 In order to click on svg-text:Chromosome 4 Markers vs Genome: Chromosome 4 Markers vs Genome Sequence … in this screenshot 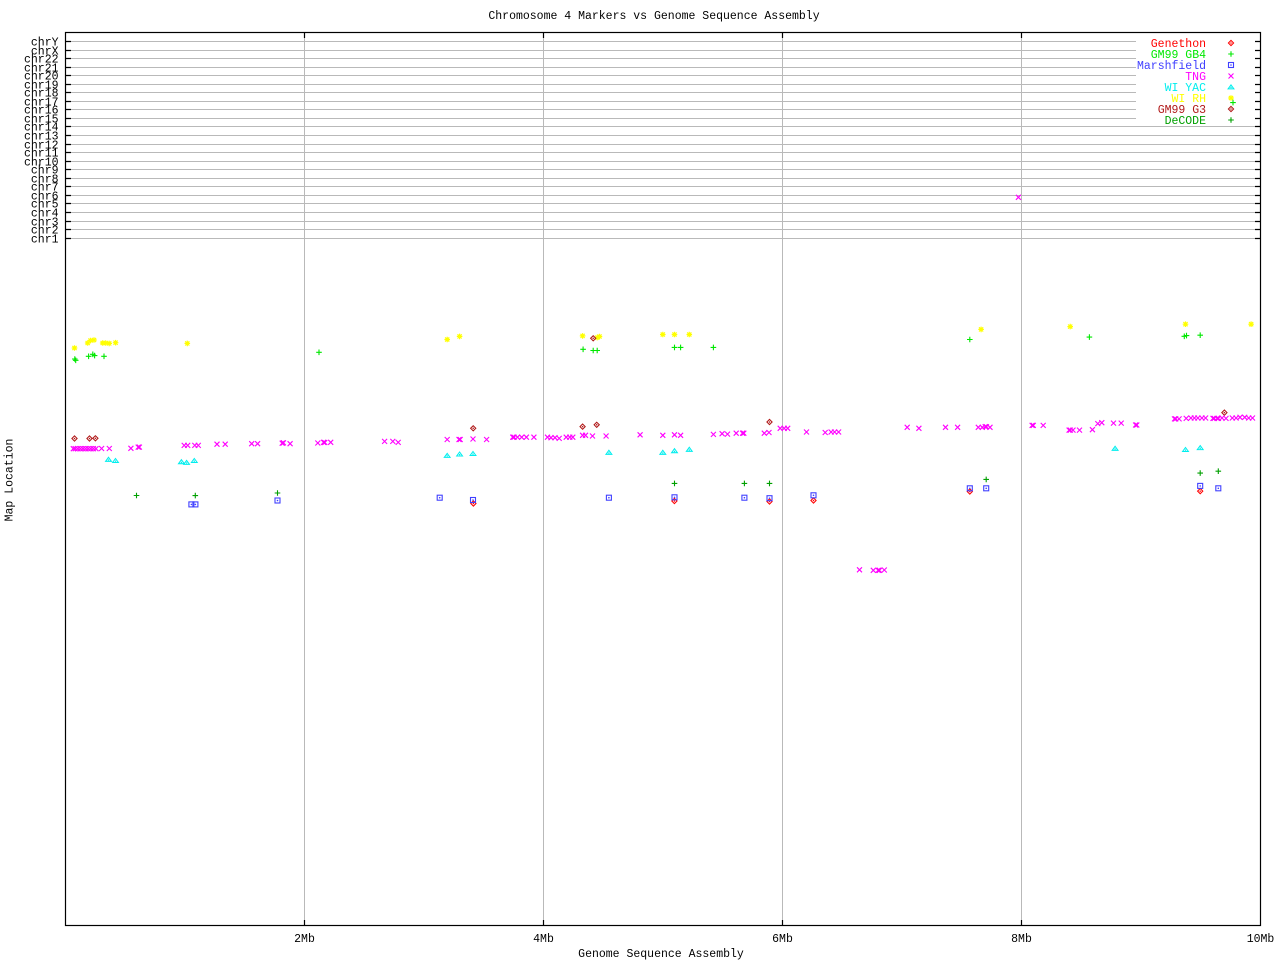, I will do `click(653, 16)`.